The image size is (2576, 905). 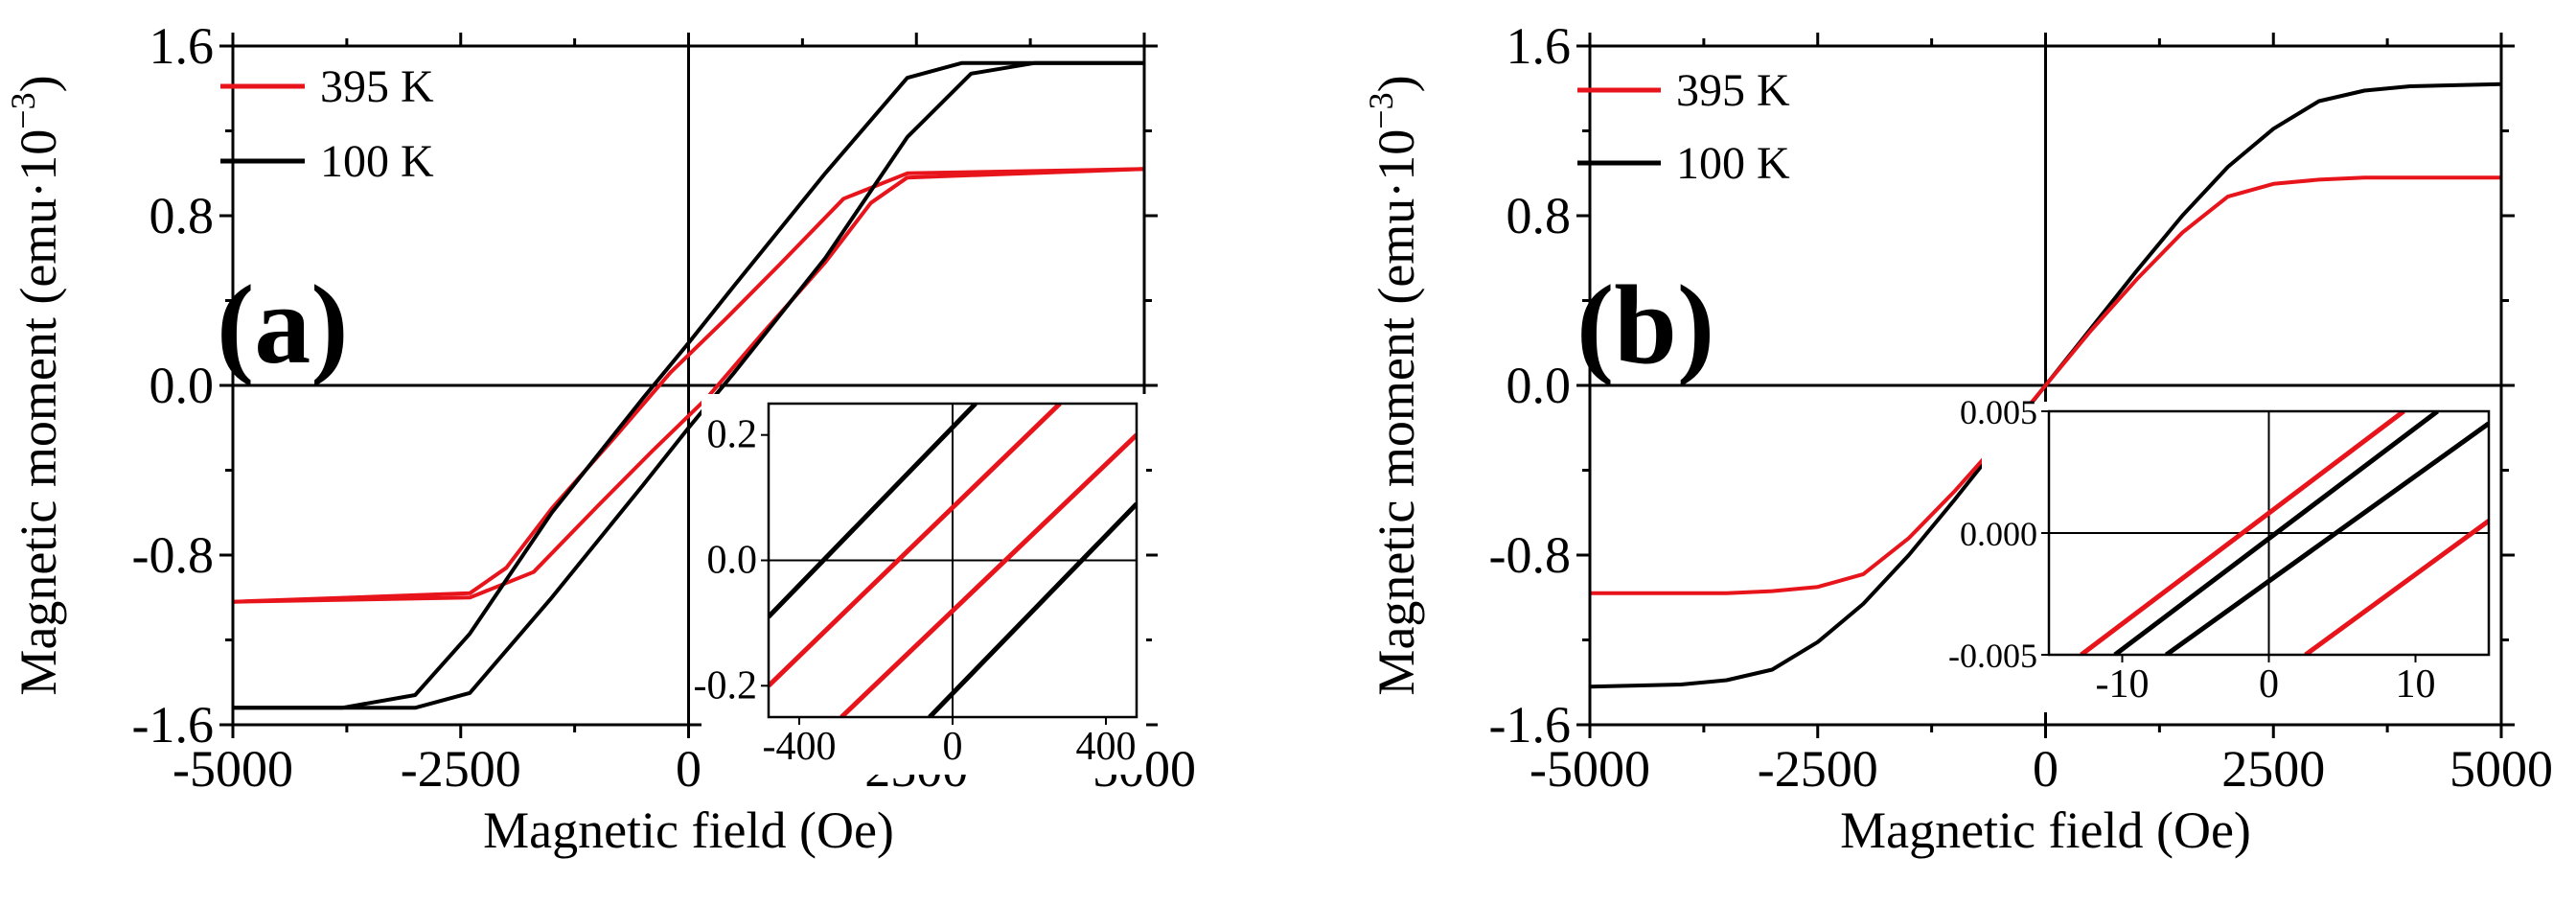 What do you see at coordinates (1992, 656) in the screenshot?
I see `inset-y-tick-label: -0.005` at bounding box center [1992, 656].